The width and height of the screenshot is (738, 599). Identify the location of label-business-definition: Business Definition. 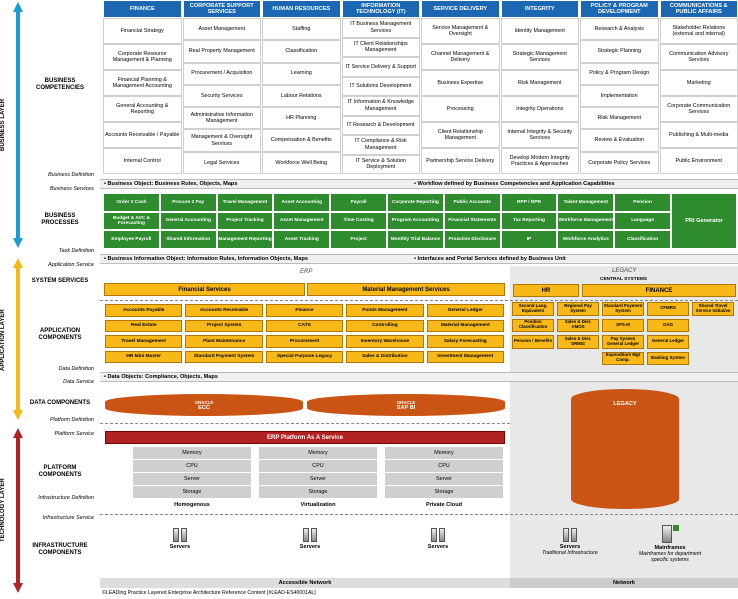
(71, 175).